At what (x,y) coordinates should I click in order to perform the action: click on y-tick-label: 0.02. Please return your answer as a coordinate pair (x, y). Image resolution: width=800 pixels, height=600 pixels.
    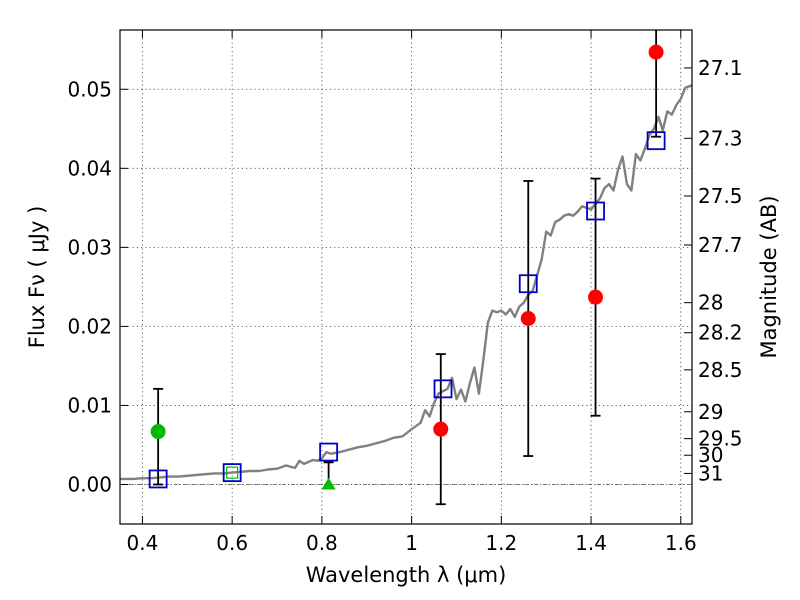
    Looking at the image, I should click on (89, 326).